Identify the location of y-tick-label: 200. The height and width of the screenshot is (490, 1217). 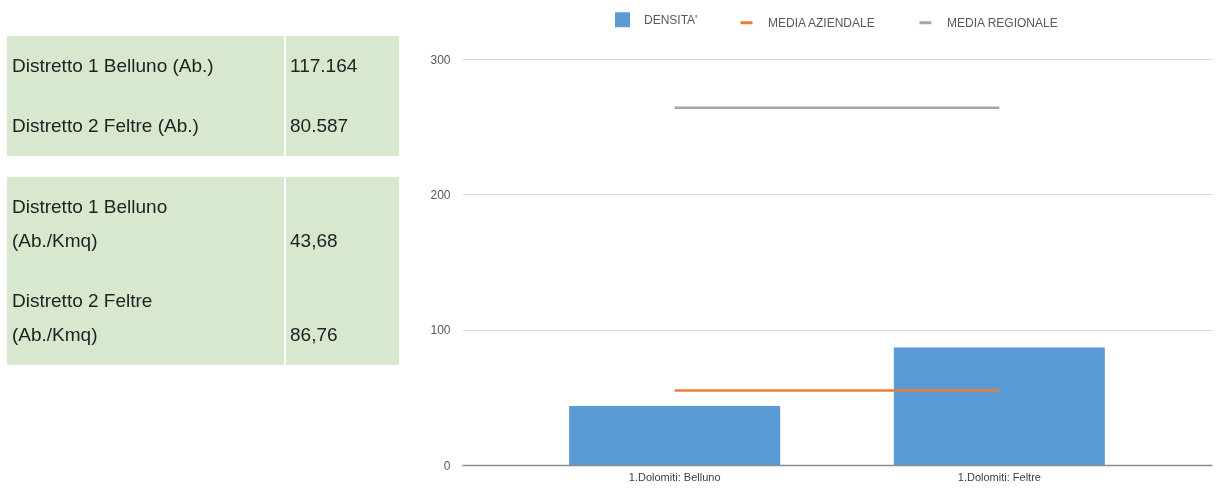
(440, 194).